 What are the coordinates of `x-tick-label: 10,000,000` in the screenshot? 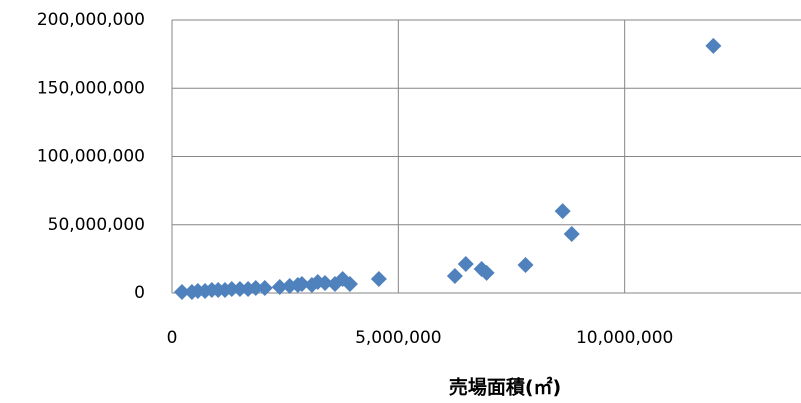 It's located at (624, 338).